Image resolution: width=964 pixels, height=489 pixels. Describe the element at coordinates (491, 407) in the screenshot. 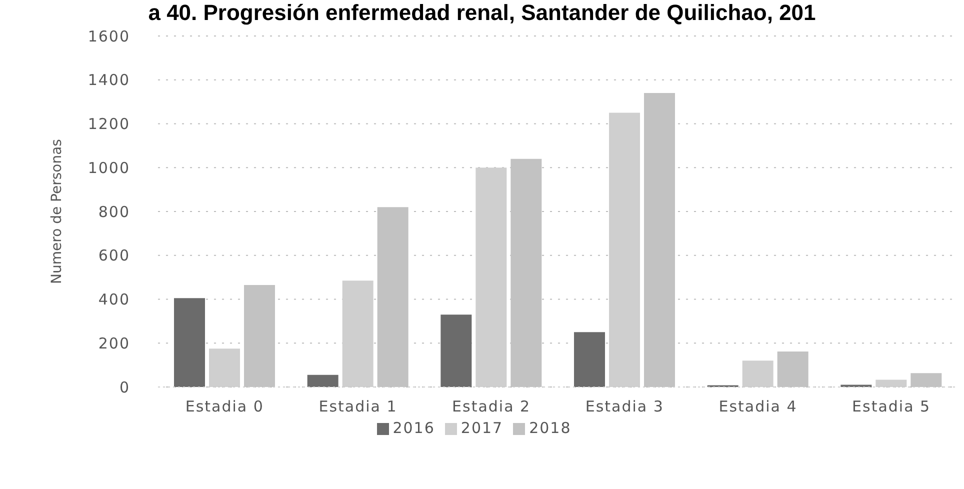

I see `x-tick-label: Estadia 2` at that location.